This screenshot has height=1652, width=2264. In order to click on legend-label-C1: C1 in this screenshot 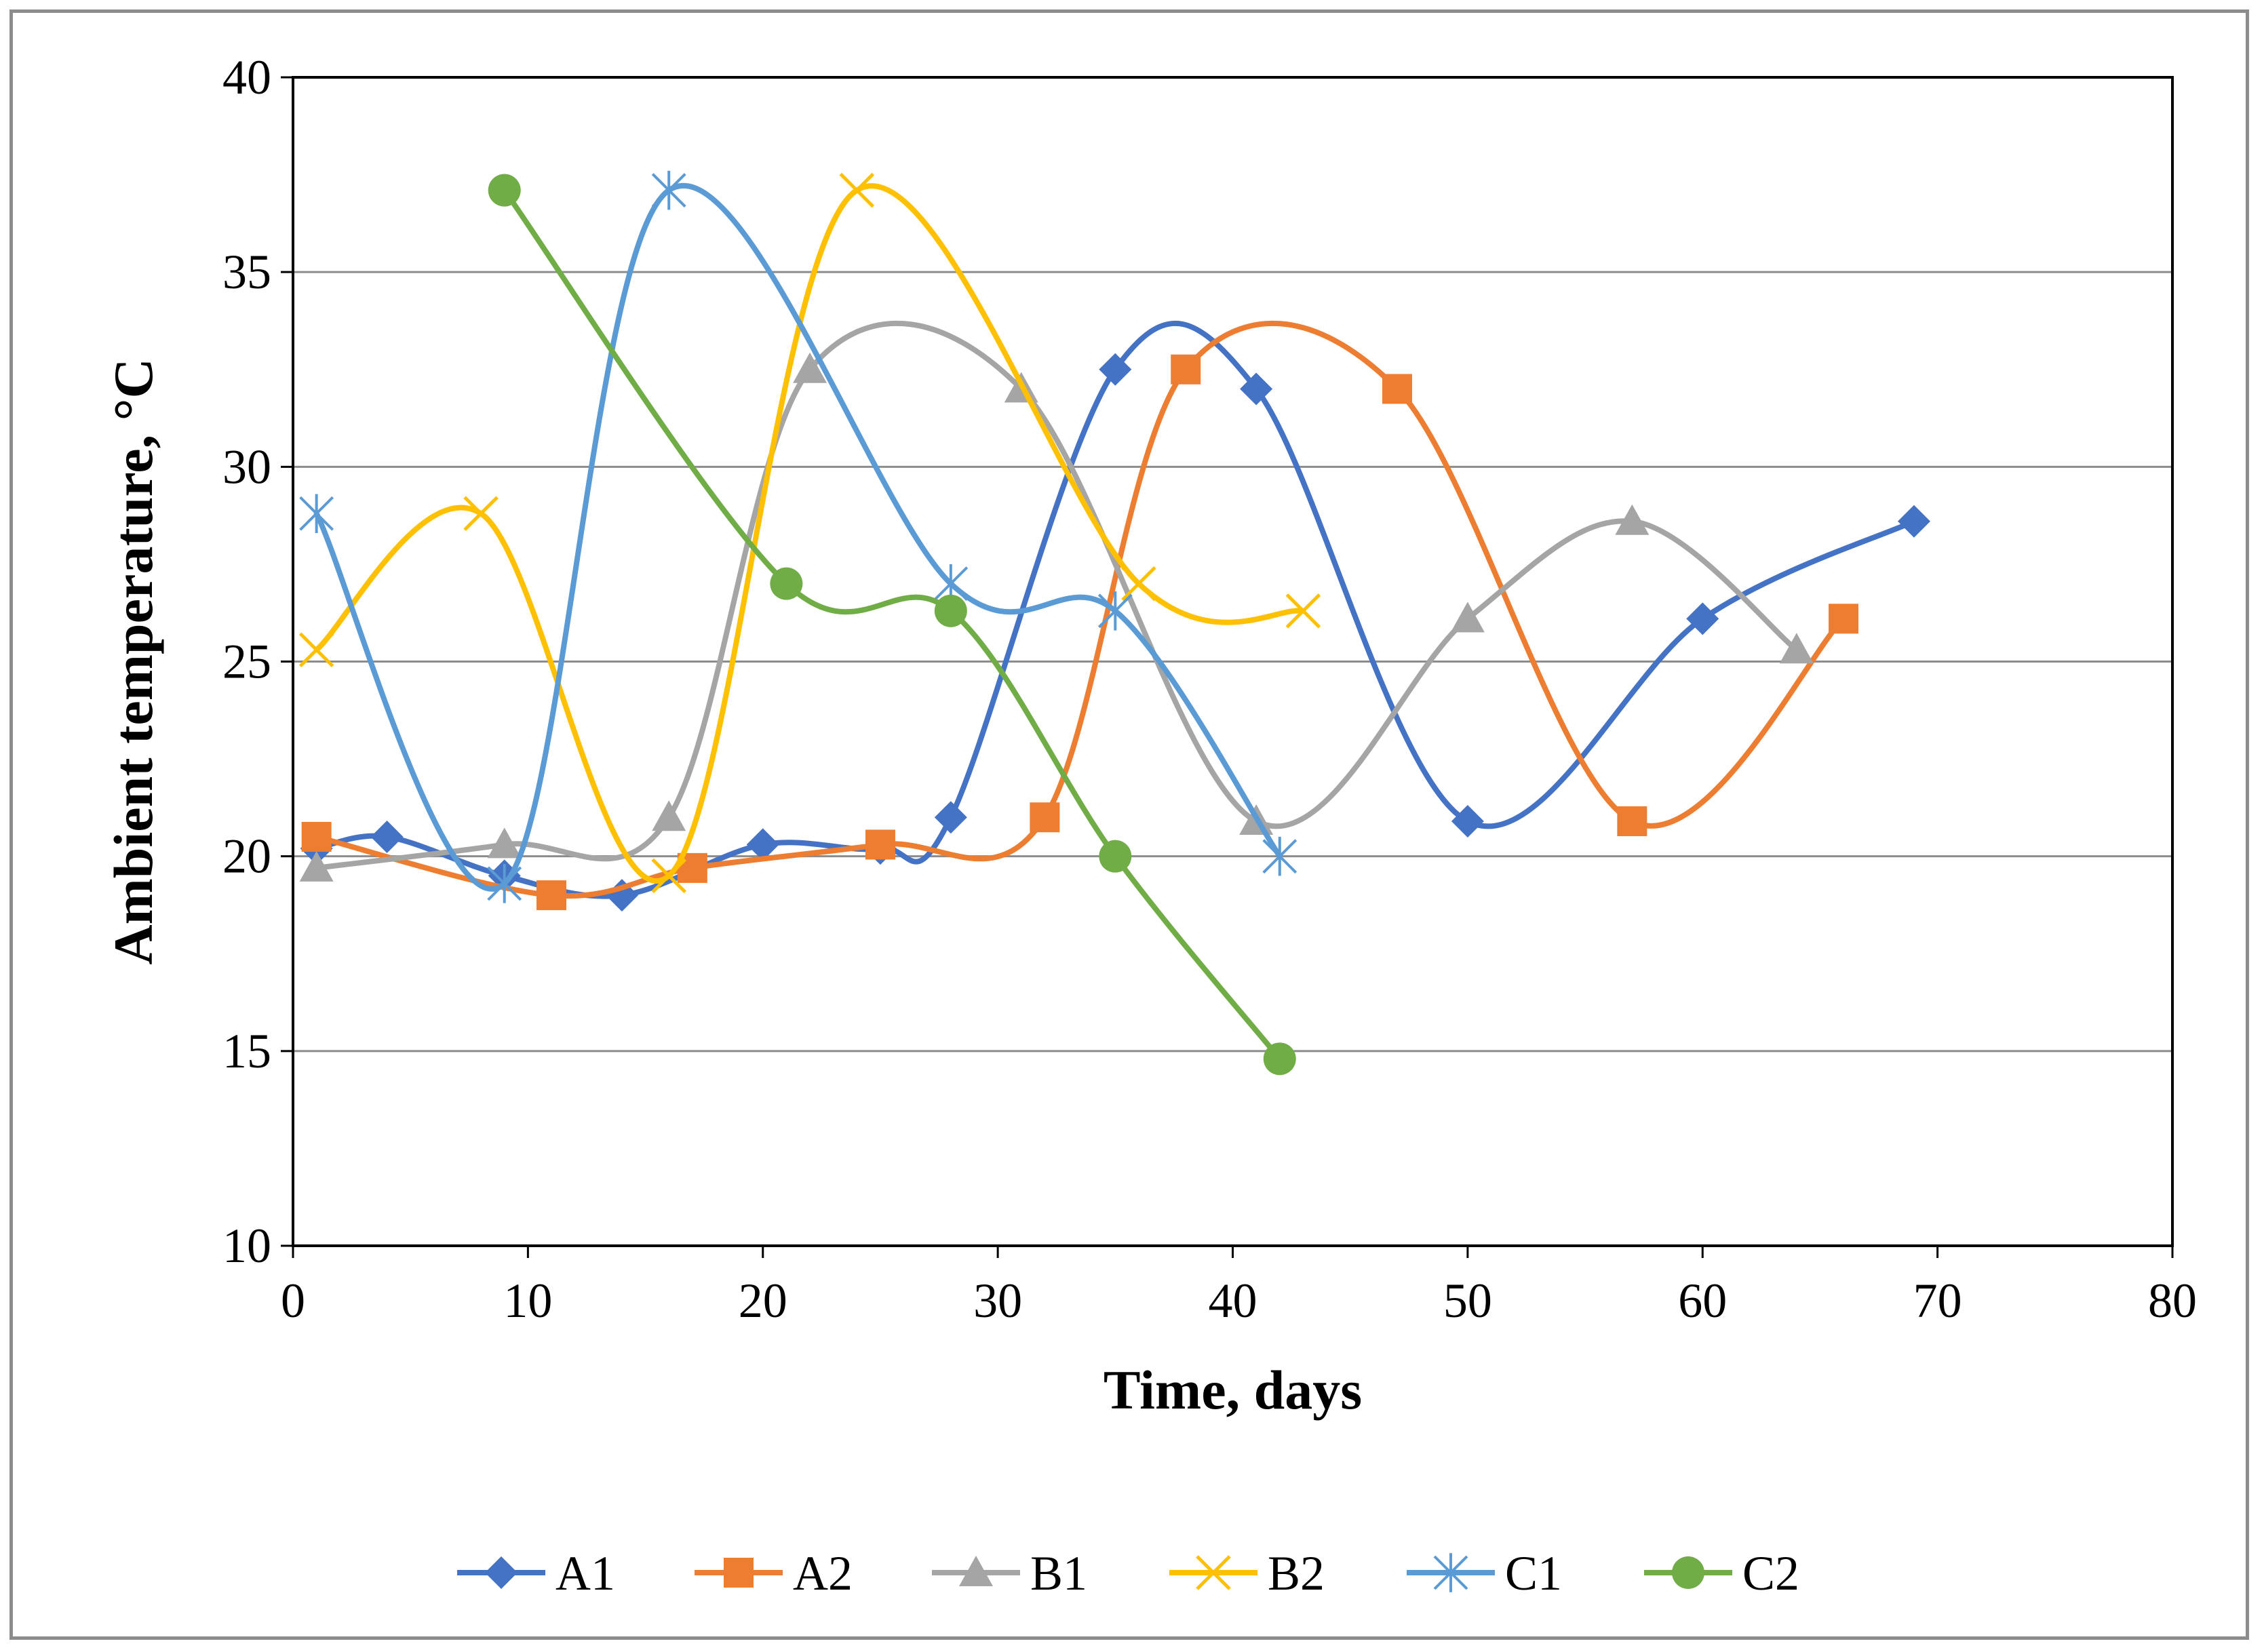, I will do `click(1533, 1573)`.